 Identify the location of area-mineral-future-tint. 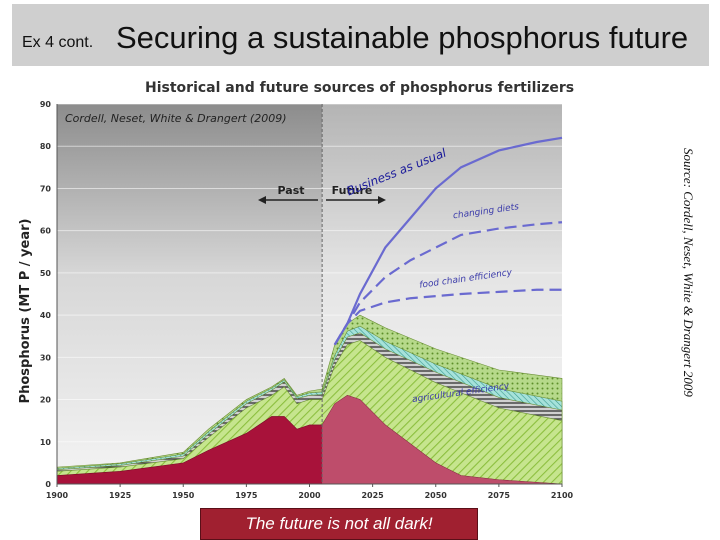
(442, 439).